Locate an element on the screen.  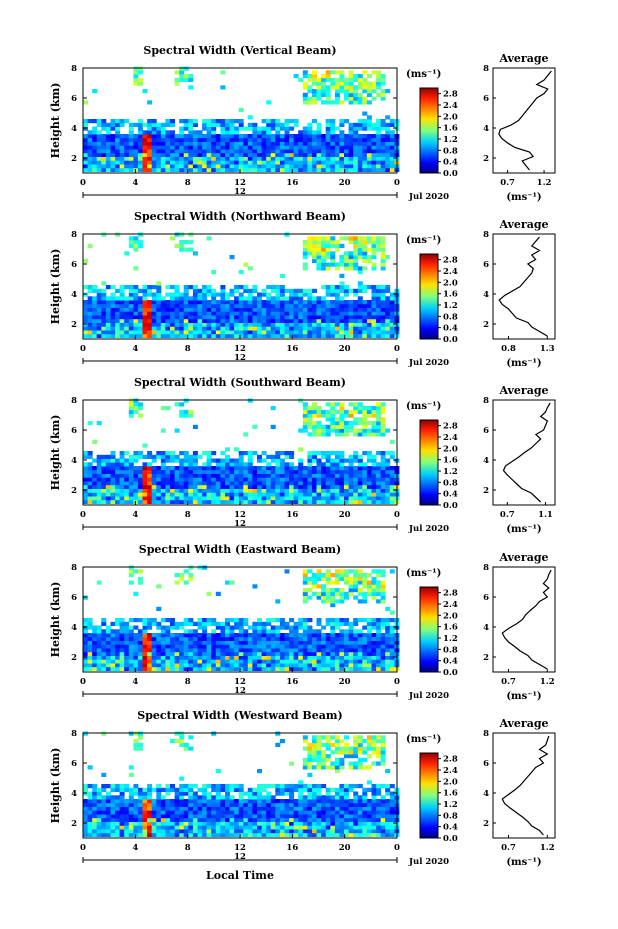
profile-frame is located at coordinates (524, 120).